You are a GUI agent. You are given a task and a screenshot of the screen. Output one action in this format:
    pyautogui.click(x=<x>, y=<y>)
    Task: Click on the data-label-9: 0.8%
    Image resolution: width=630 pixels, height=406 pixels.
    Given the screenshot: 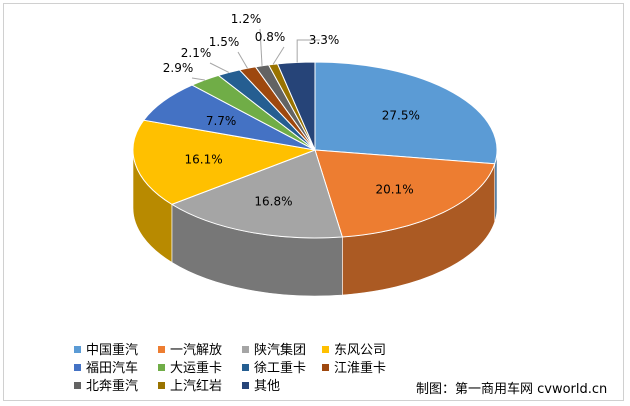 What is the action you would take?
    pyautogui.click(x=270, y=37)
    